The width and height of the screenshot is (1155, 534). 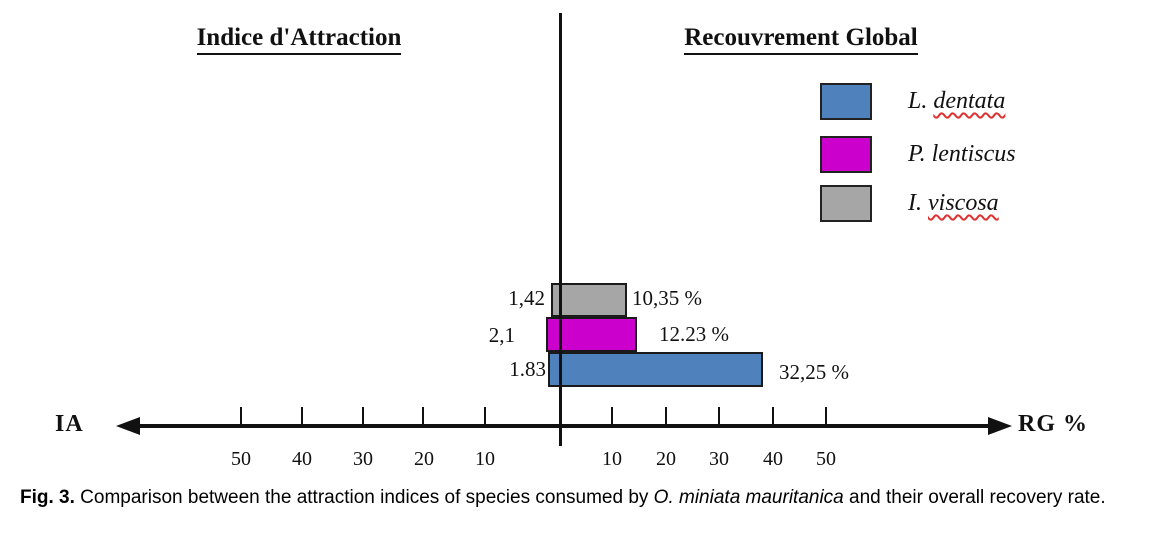 I want to click on horizontal-axis-line, so click(x=562, y=426).